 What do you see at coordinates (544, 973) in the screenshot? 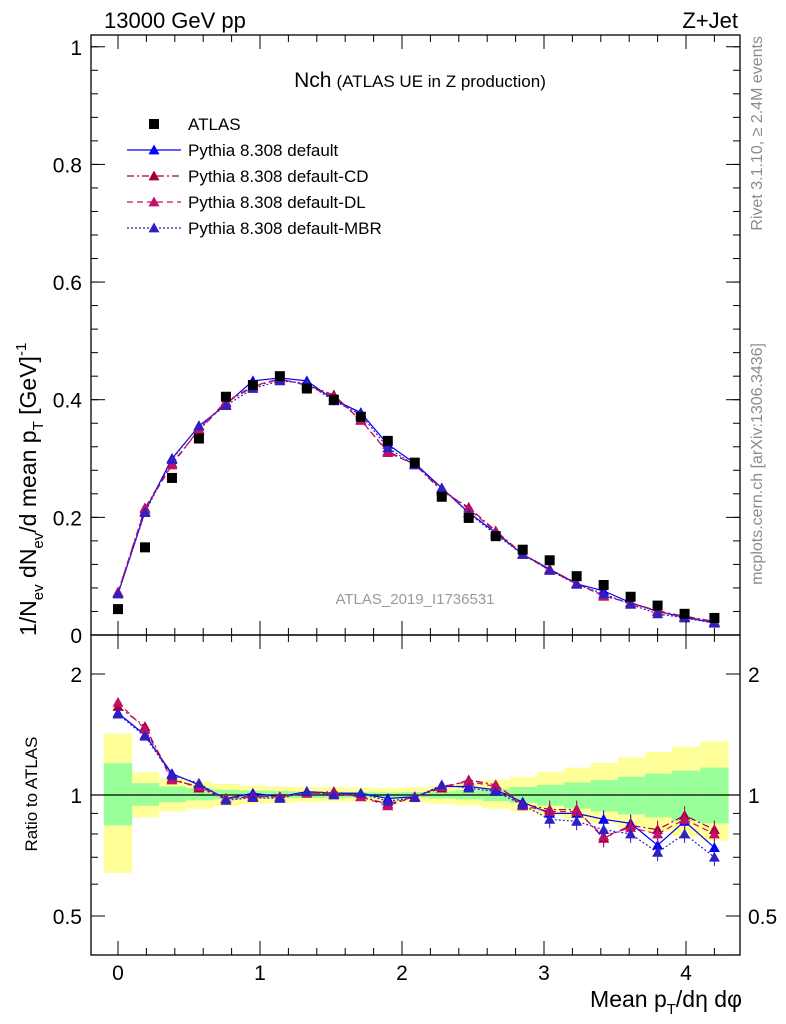
I see `xtick-label: 3` at bounding box center [544, 973].